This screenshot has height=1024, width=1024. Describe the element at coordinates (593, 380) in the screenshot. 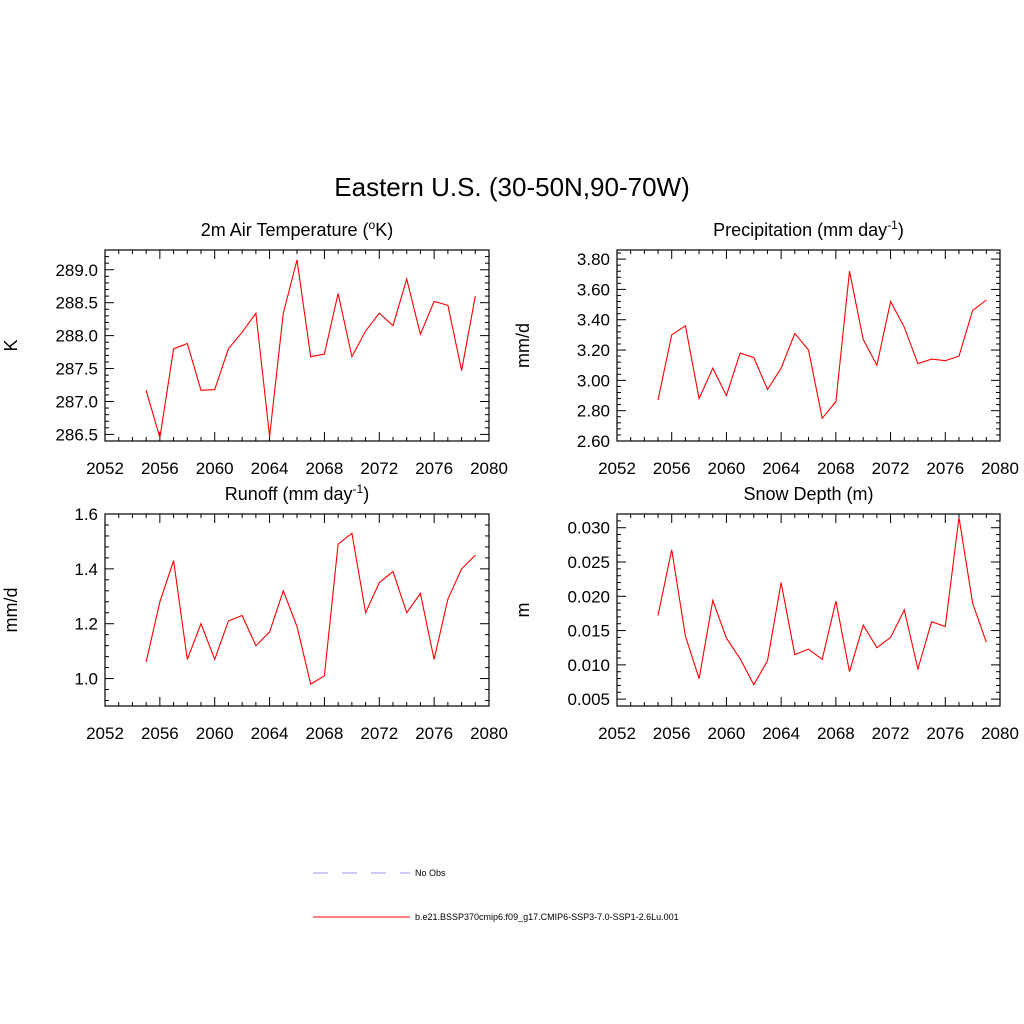

I see `y-tick-label: 3.00` at that location.